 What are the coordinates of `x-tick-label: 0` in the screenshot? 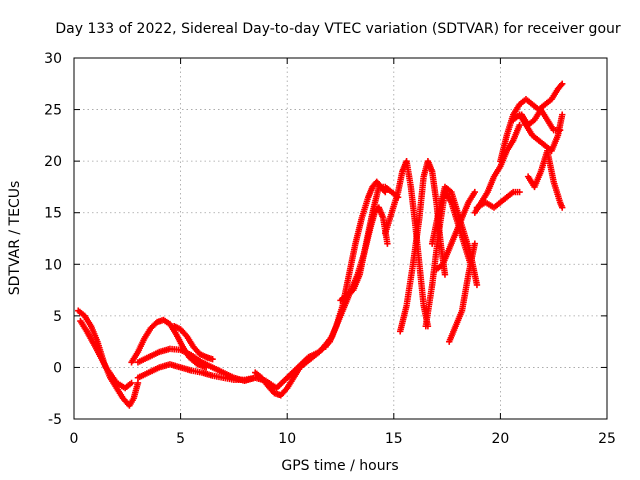 It's located at (74, 439).